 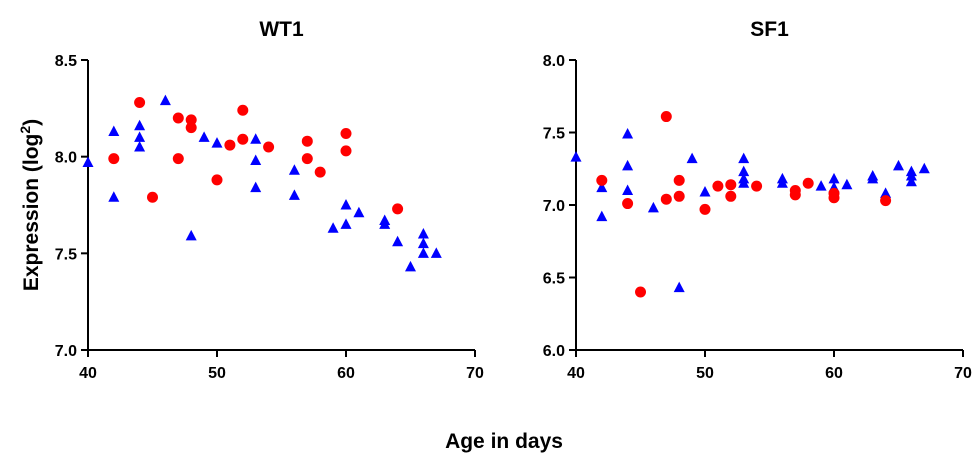 I want to click on y-tick-label-sf1: 6.5, so click(x=554, y=279).